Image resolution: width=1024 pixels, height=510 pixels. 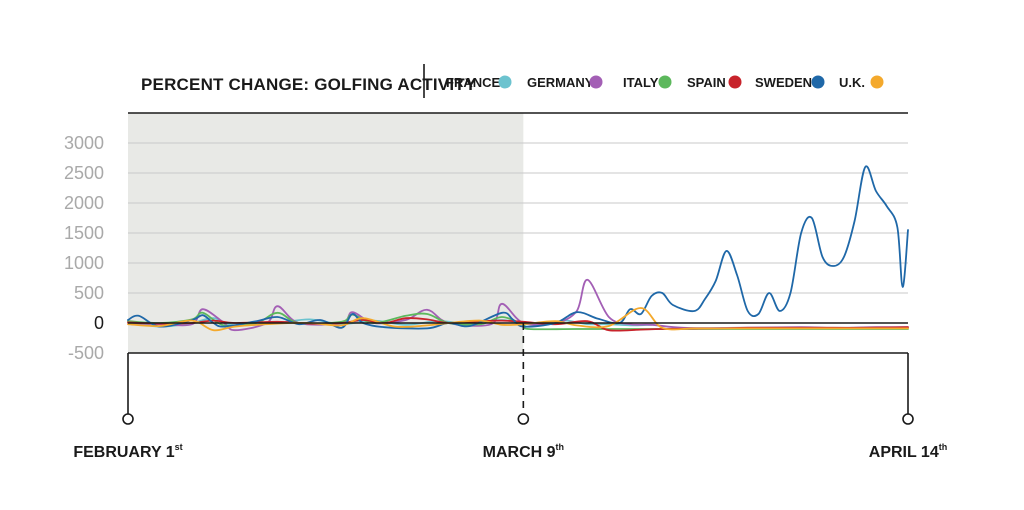 I want to click on legend: FRANCE GERMANY ITALY SPAIN SWEDEN U.K., so click(x=665, y=82).